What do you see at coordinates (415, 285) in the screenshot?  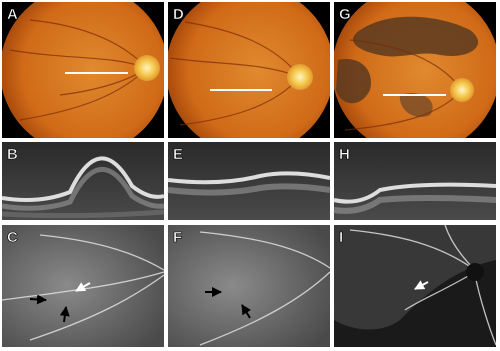 I see `angio-panel-i` at bounding box center [415, 285].